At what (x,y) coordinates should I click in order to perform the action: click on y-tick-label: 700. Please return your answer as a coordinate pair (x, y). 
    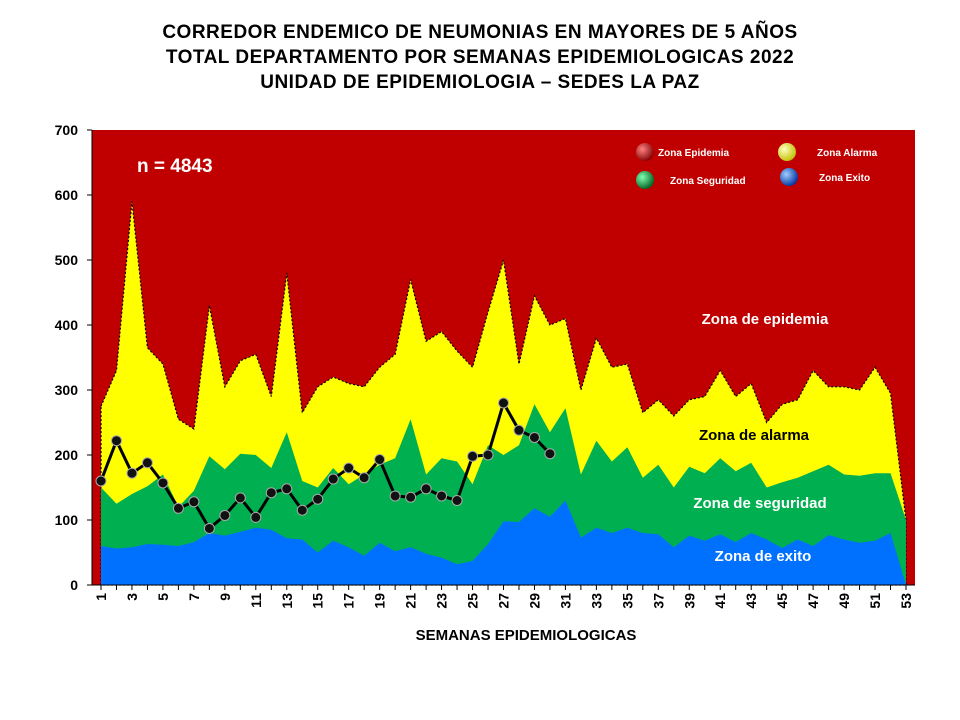
    Looking at the image, I should click on (67, 130).